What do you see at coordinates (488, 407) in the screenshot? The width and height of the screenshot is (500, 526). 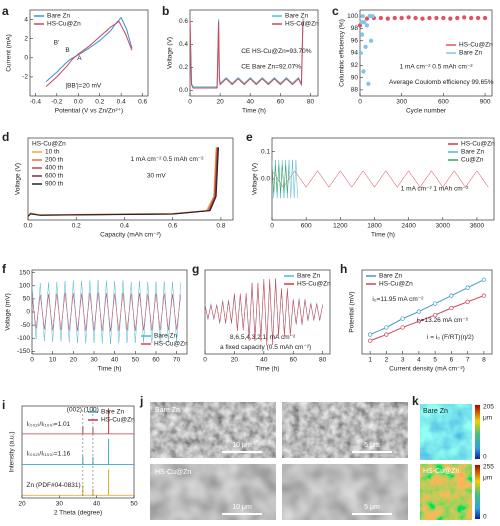 I see `colorbar-max: 205` at bounding box center [488, 407].